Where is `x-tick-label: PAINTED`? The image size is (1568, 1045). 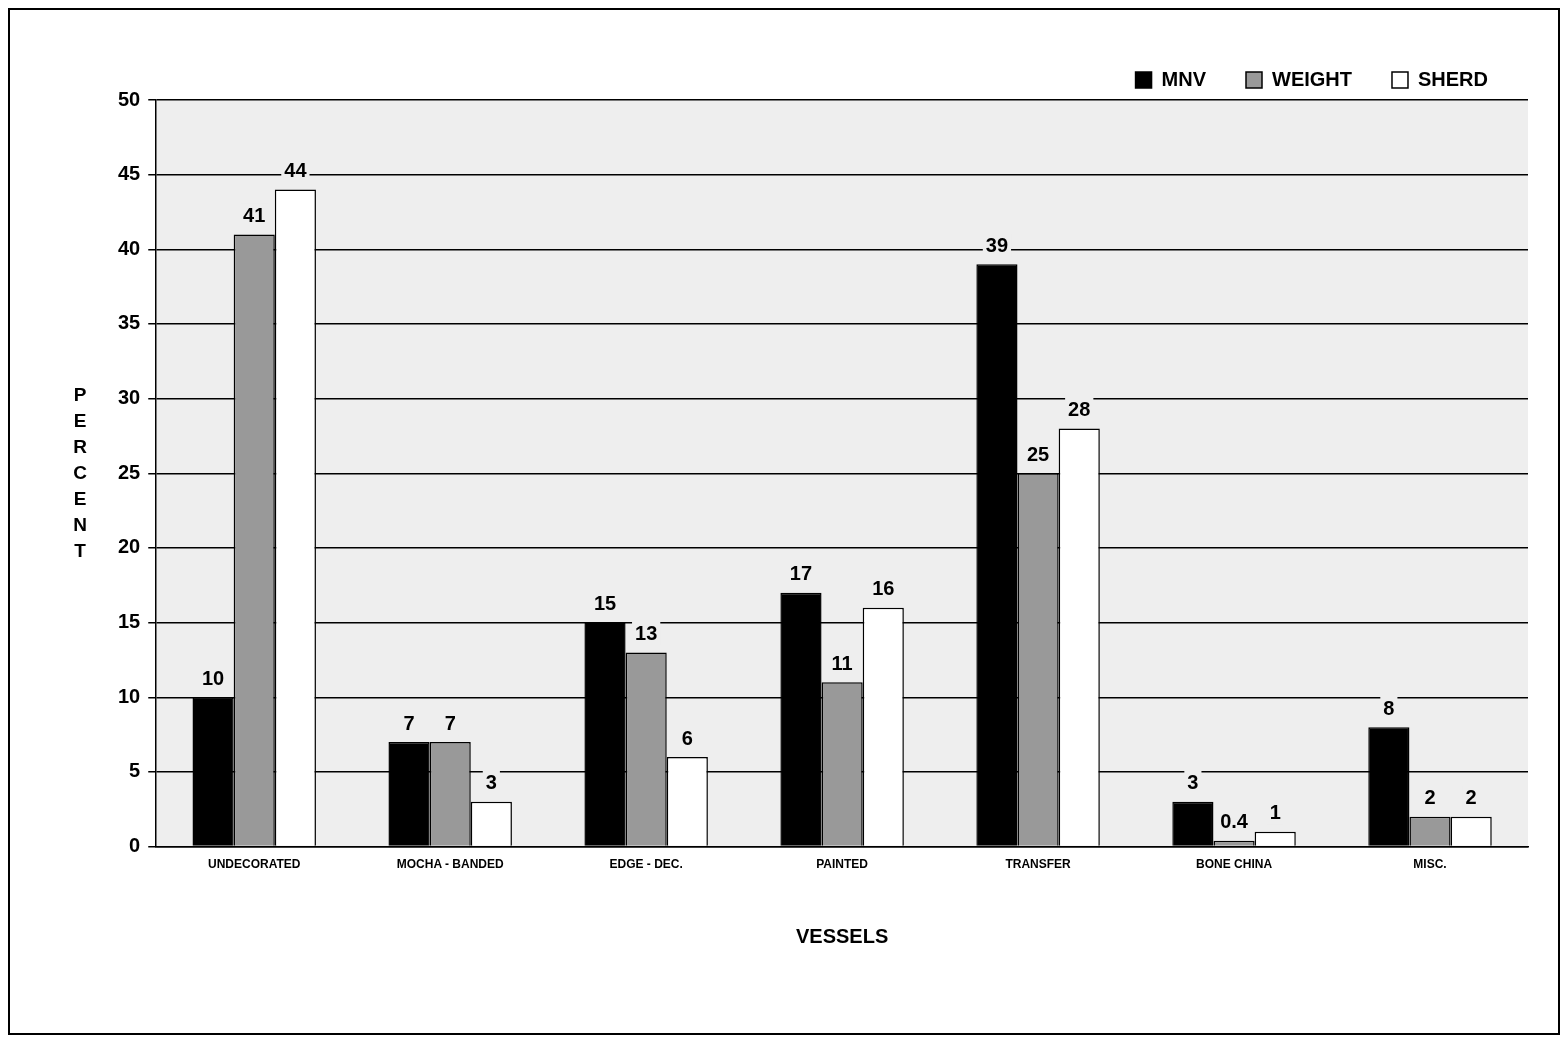 x-tick-label: PAINTED is located at coordinates (842, 864).